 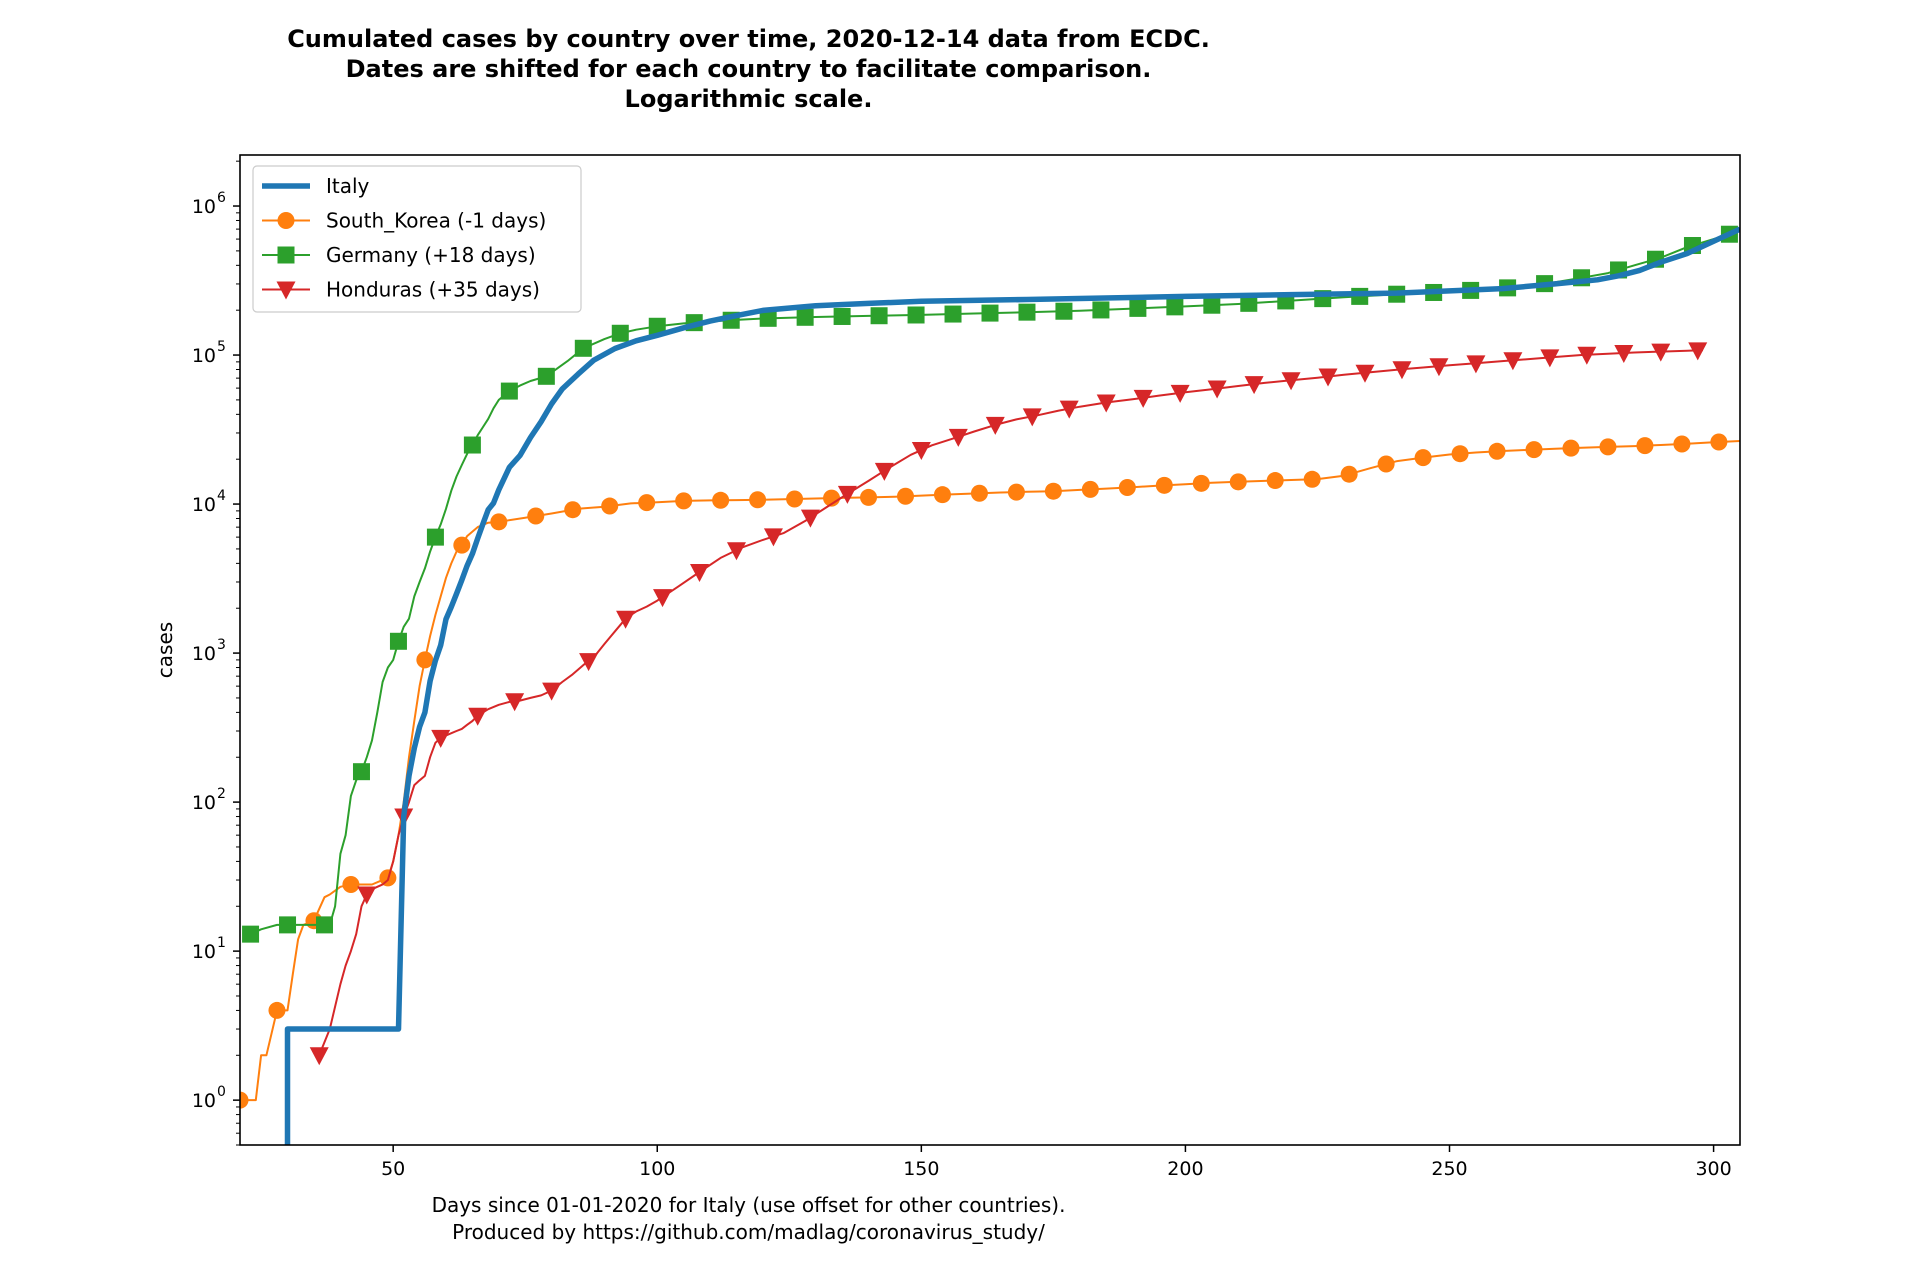 I want to click on y-tick-exponent: 4, so click(x=221, y=496).